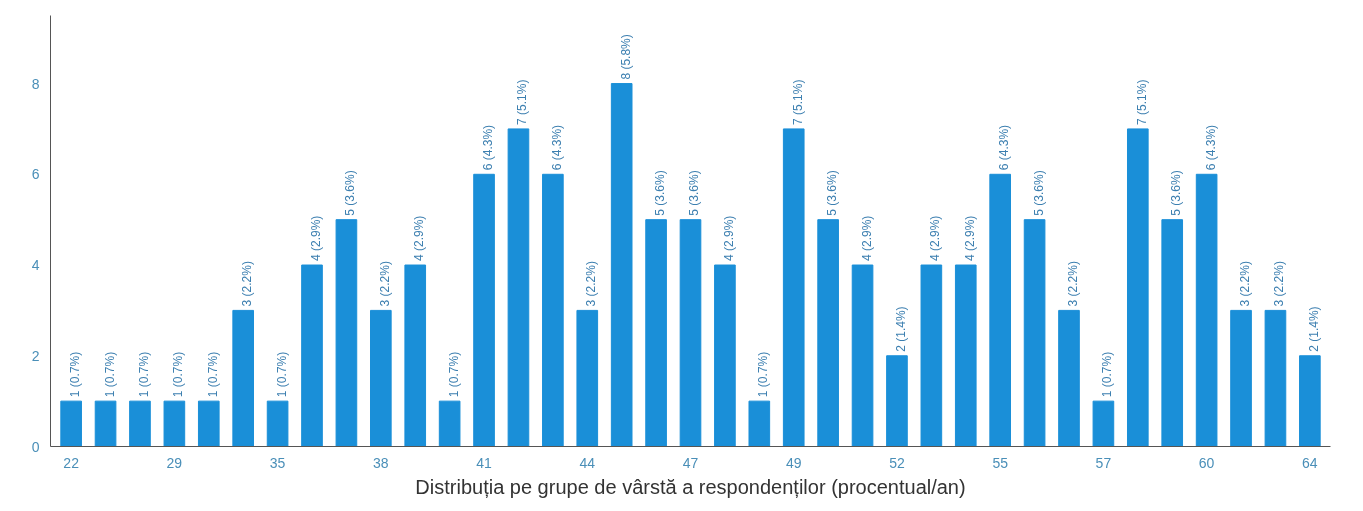 This screenshot has width=1363, height=511. I want to click on x-tick-label: 64, so click(1310, 462).